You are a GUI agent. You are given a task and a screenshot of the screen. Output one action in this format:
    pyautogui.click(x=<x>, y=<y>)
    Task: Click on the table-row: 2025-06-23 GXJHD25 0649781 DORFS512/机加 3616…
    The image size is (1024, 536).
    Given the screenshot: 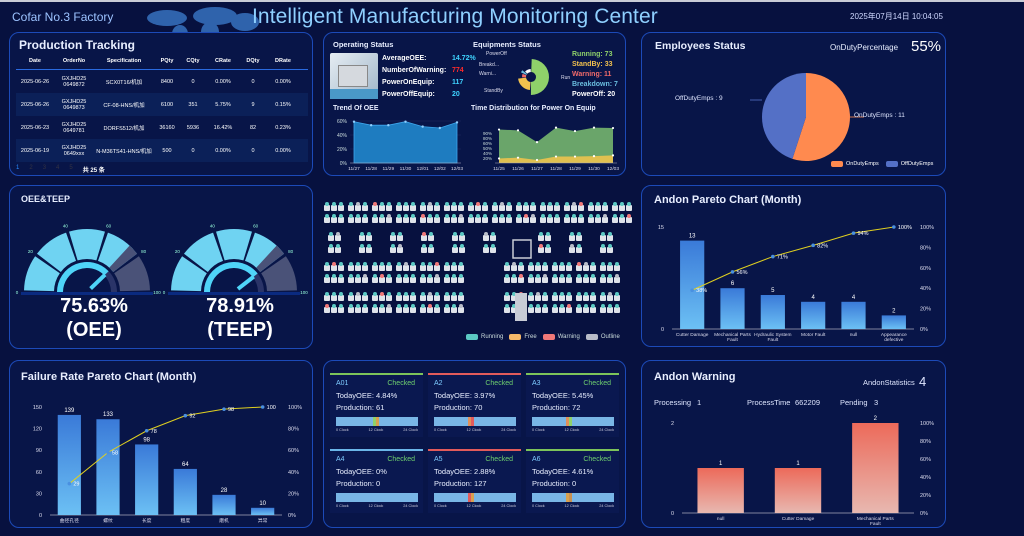 What is the action you would take?
    pyautogui.click(x=162, y=127)
    